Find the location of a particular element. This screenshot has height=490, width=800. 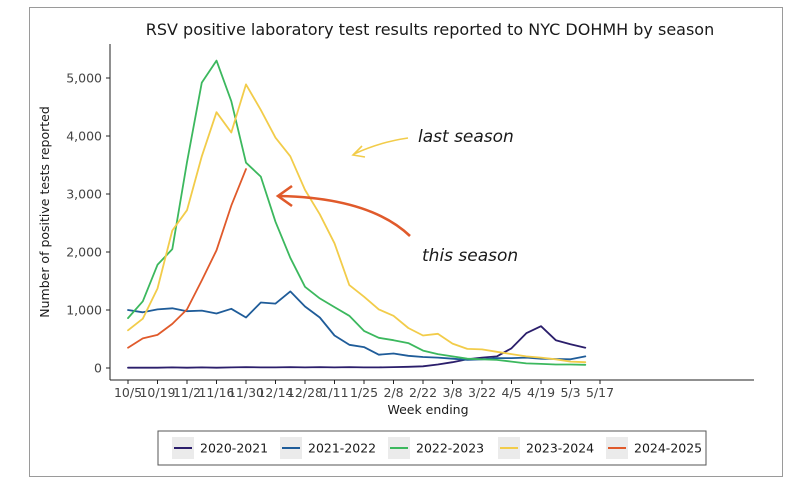

this-season-label: this season is located at coordinates (470, 256).